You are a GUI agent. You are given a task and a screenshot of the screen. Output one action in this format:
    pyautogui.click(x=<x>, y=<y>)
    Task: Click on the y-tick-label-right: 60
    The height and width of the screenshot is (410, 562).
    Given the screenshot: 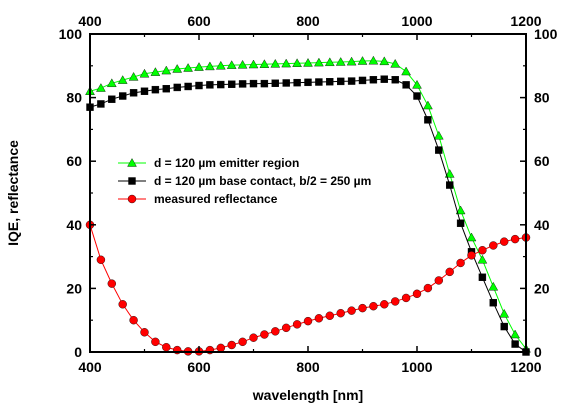 What is the action you would take?
    pyautogui.click(x=542, y=161)
    